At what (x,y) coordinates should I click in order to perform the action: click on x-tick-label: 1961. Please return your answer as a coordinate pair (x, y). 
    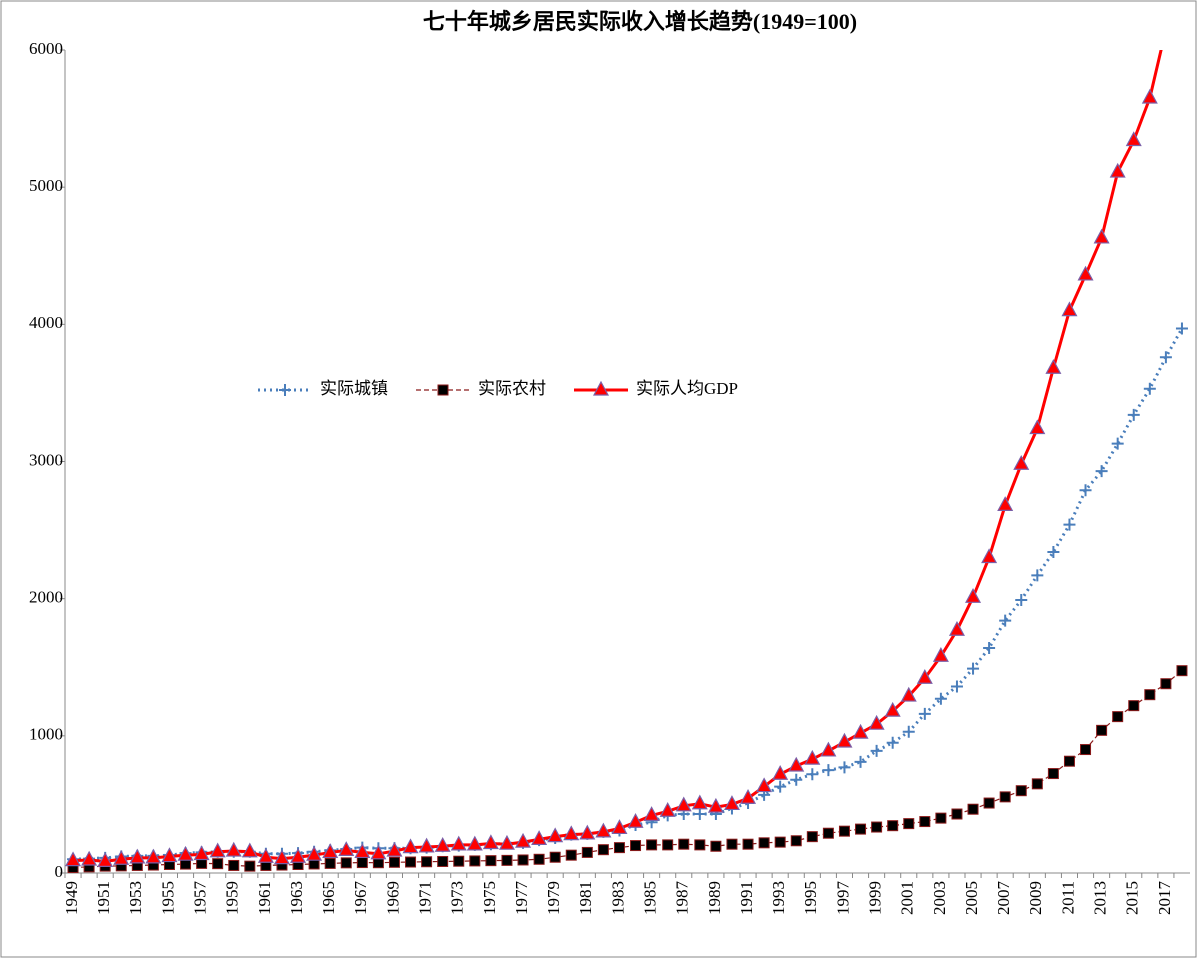
    Looking at the image, I should click on (264, 898).